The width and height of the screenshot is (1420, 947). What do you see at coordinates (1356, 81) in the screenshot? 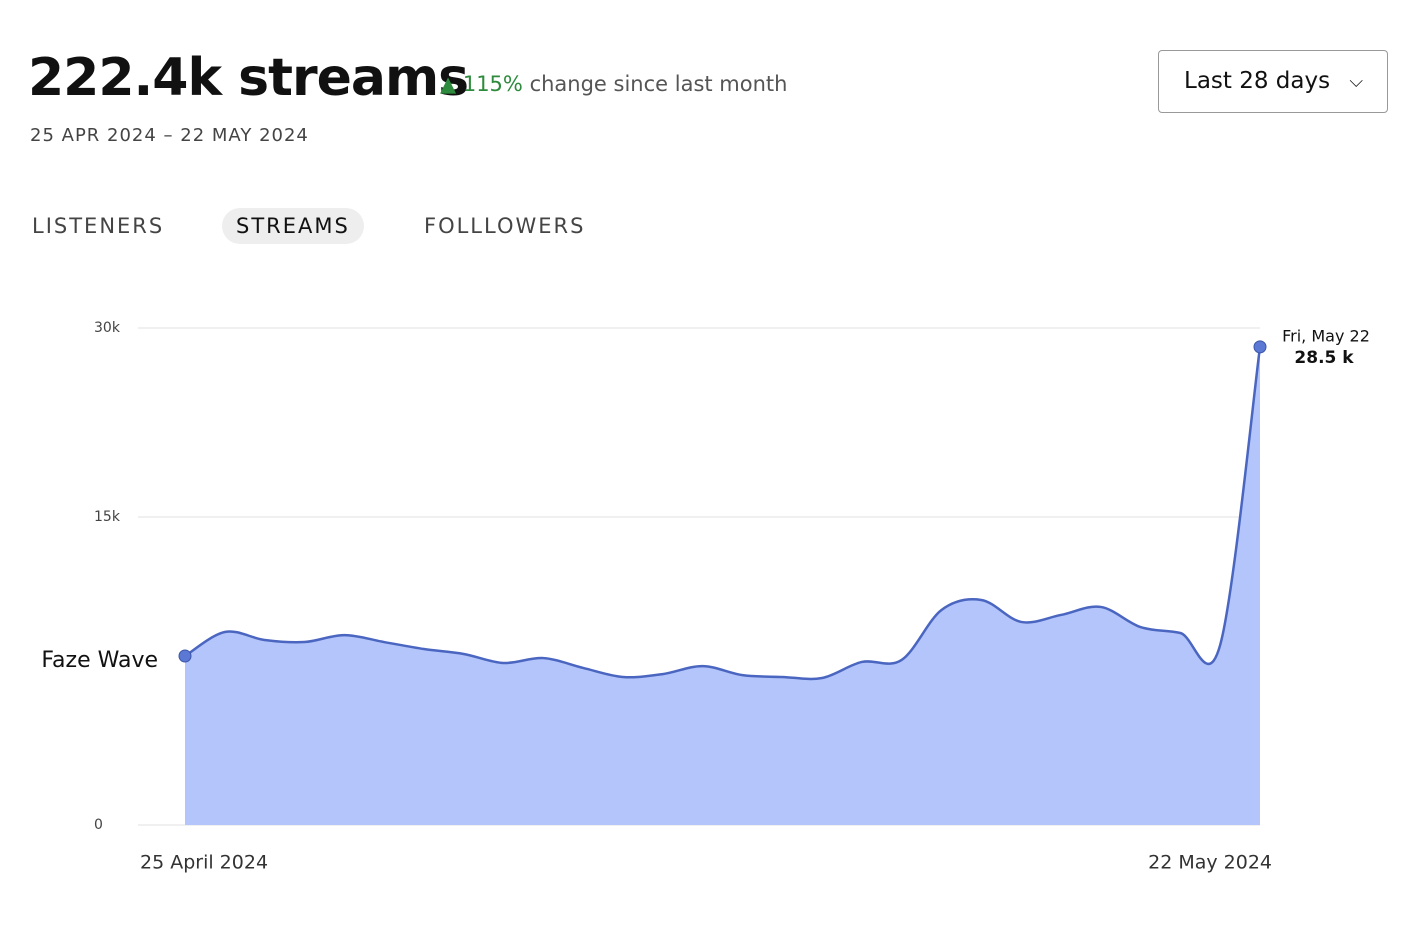
I see `chevron: ⌵` at bounding box center [1356, 81].